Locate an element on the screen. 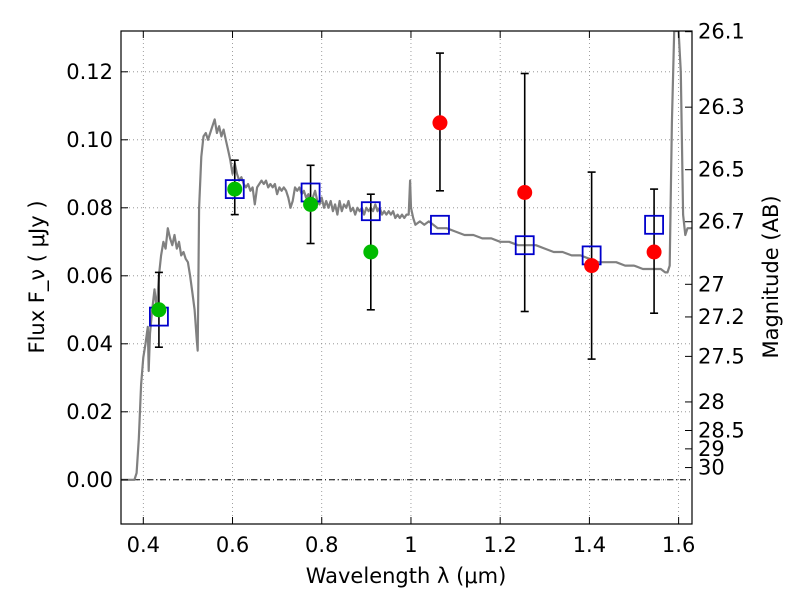 This screenshot has height=604, width=800. mag-tick-label: 28.5 is located at coordinates (721, 431).